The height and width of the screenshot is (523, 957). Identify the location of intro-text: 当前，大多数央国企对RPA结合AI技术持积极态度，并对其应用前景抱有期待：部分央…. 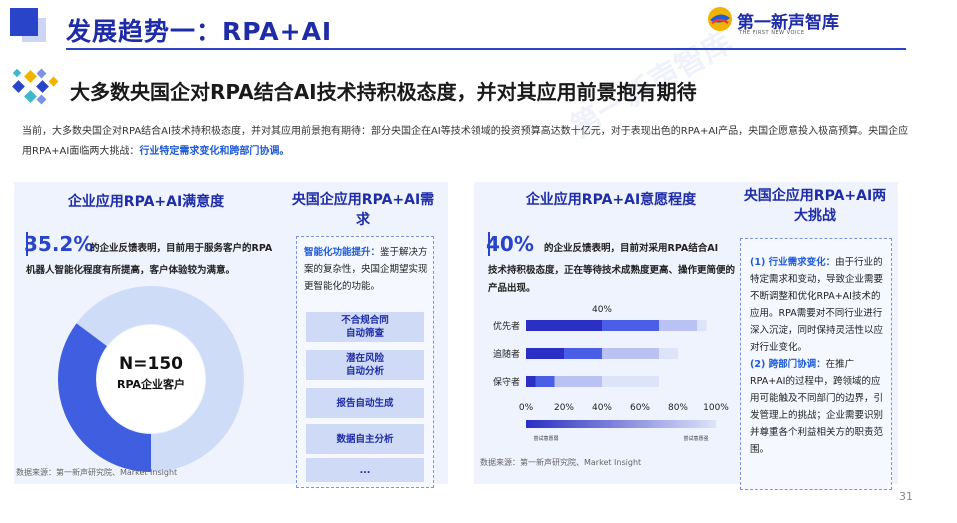
(465, 141).